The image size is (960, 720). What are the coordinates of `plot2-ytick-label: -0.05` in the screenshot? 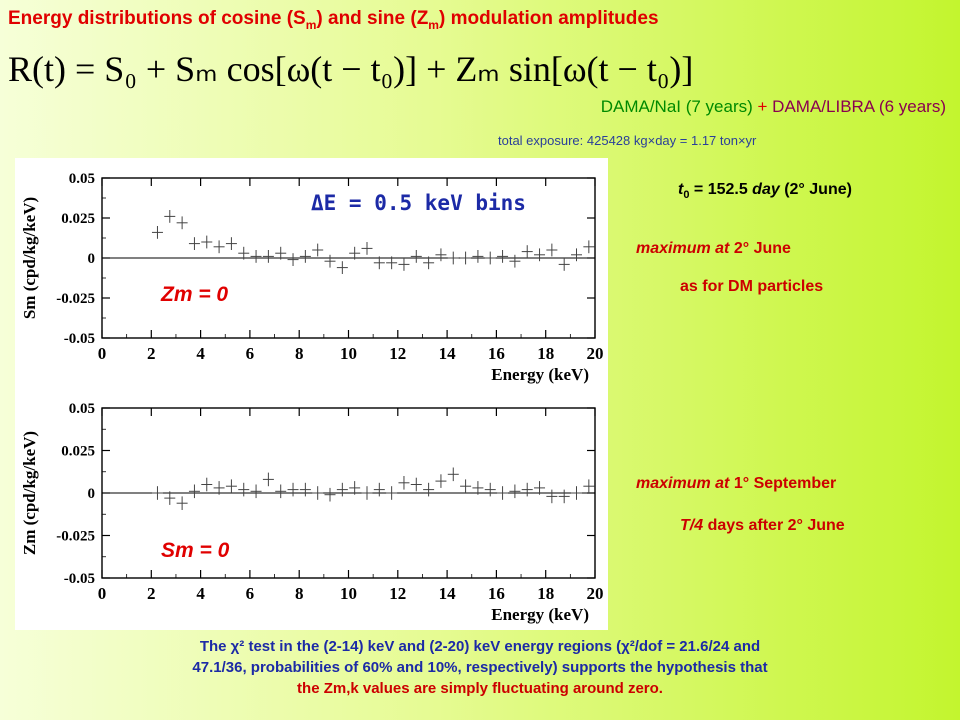 It's located at (79, 579).